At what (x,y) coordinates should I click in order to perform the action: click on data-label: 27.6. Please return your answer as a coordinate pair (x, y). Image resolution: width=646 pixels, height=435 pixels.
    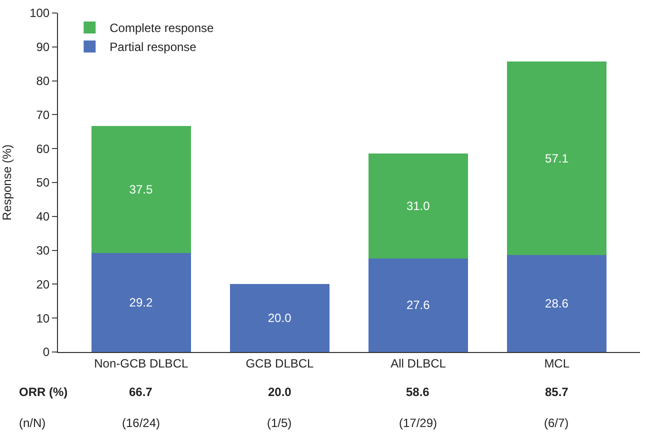
    Looking at the image, I should click on (418, 305).